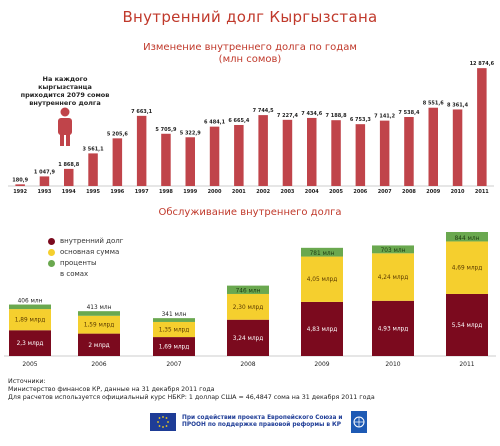 The height and width of the screenshot is (446, 500). What do you see at coordinates (288, 116) in the screenshot?
I see `chart1-value-label: 7 227,4` at bounding box center [288, 116].